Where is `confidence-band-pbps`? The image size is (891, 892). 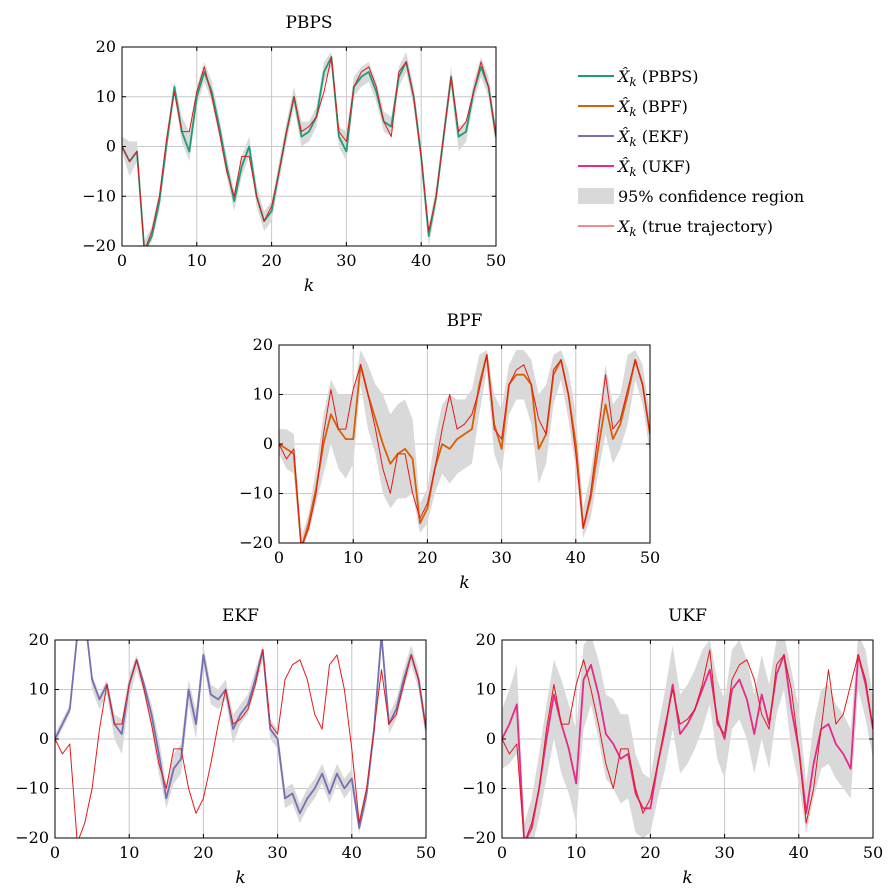
confidence-band-pbps is located at coordinates (309, 149).